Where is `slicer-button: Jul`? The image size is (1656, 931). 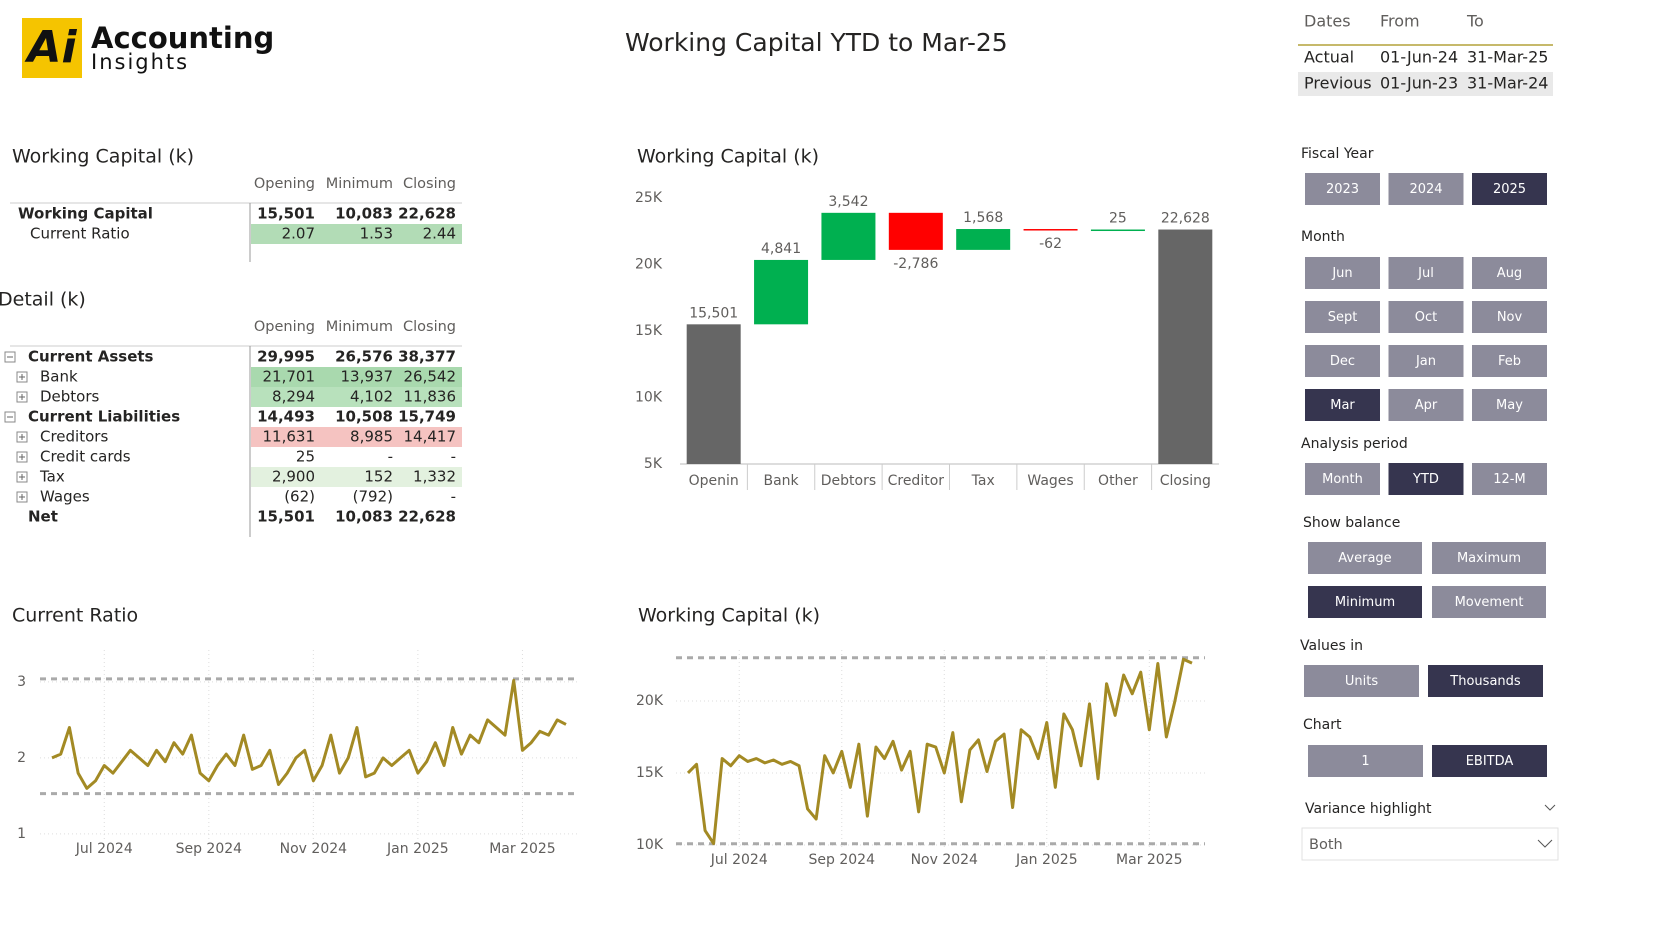
slicer-button: Jul is located at coordinates (1426, 273).